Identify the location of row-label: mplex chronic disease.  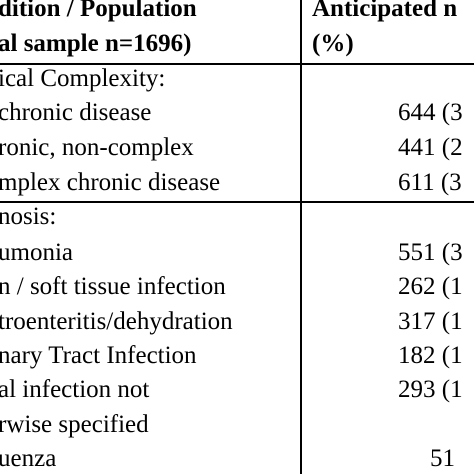
(110, 182).